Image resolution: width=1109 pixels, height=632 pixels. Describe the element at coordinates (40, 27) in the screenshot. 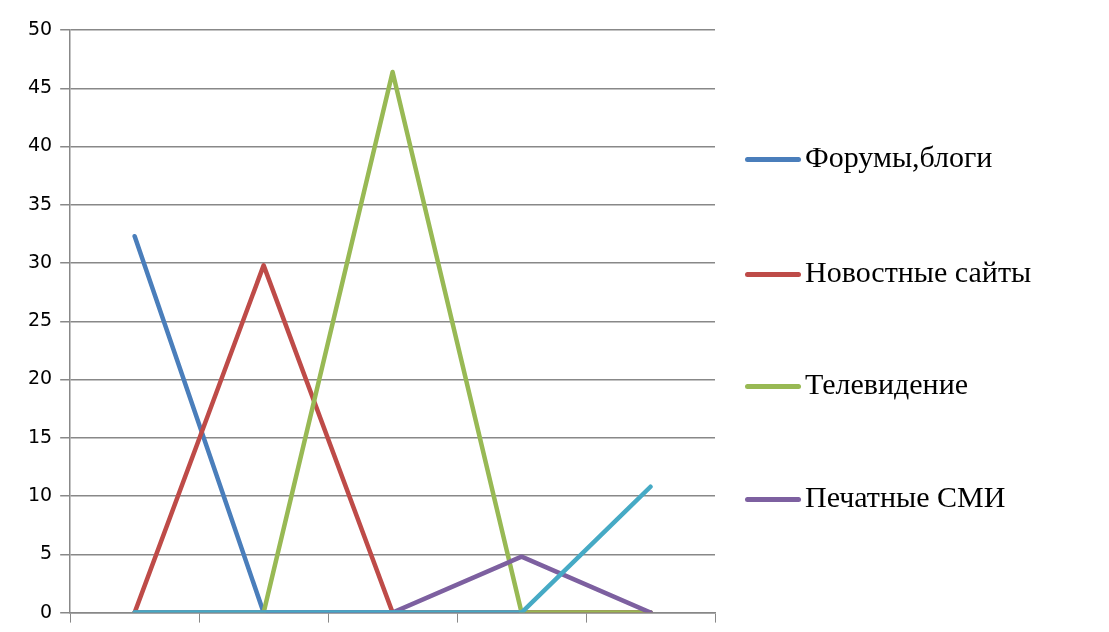

I see `y-tick-label: 50` at that location.